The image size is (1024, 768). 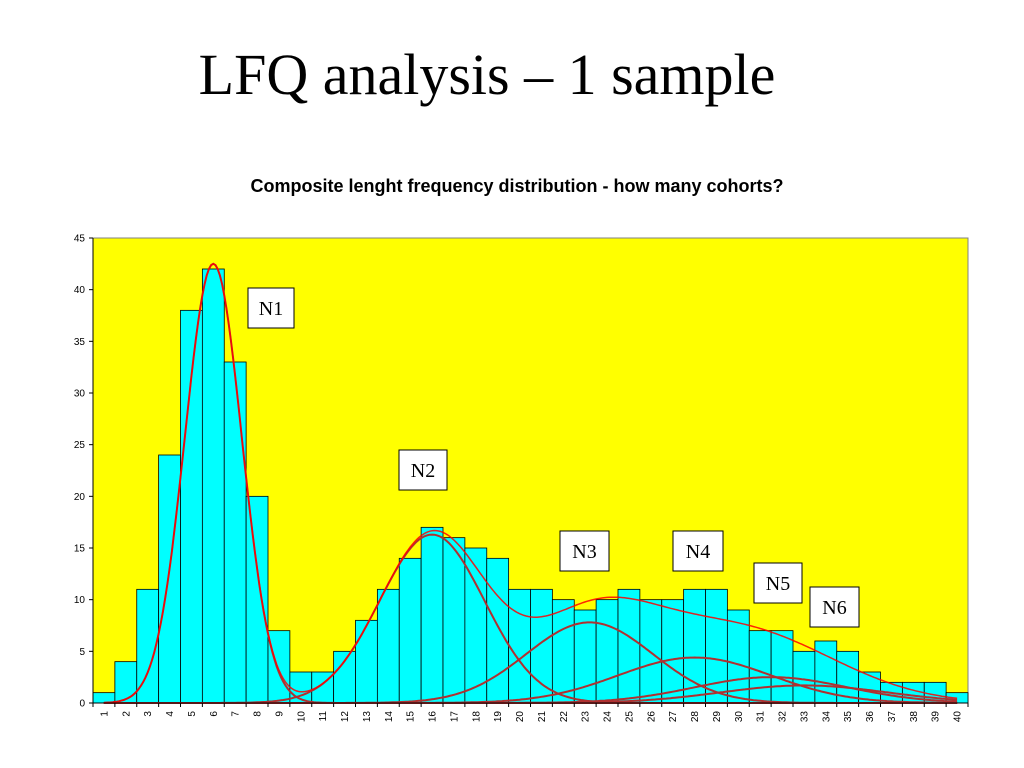 What do you see at coordinates (80, 445) in the screenshot?
I see `y-tick-label: 25` at bounding box center [80, 445].